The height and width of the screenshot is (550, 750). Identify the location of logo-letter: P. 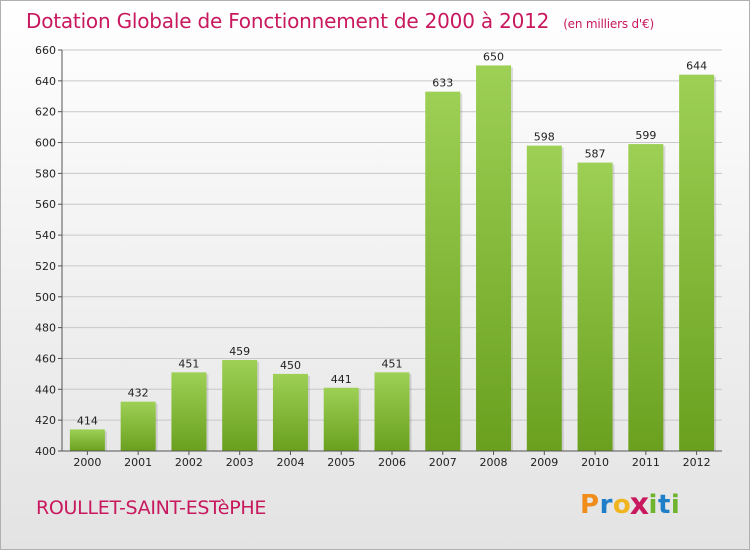
(590, 505).